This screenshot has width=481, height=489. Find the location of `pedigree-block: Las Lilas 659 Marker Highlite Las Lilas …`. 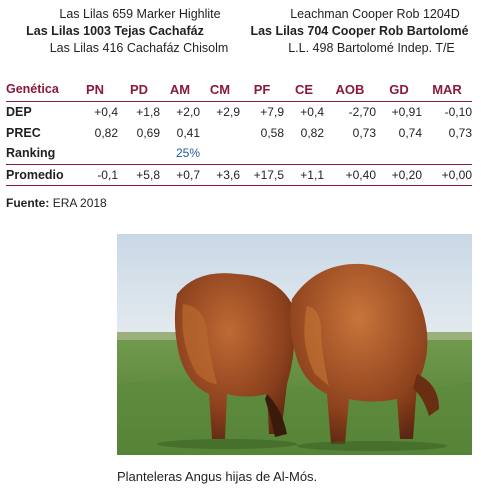

pedigree-block: Las Lilas 659 Marker Highlite Las Lilas … is located at coordinates (240, 36).